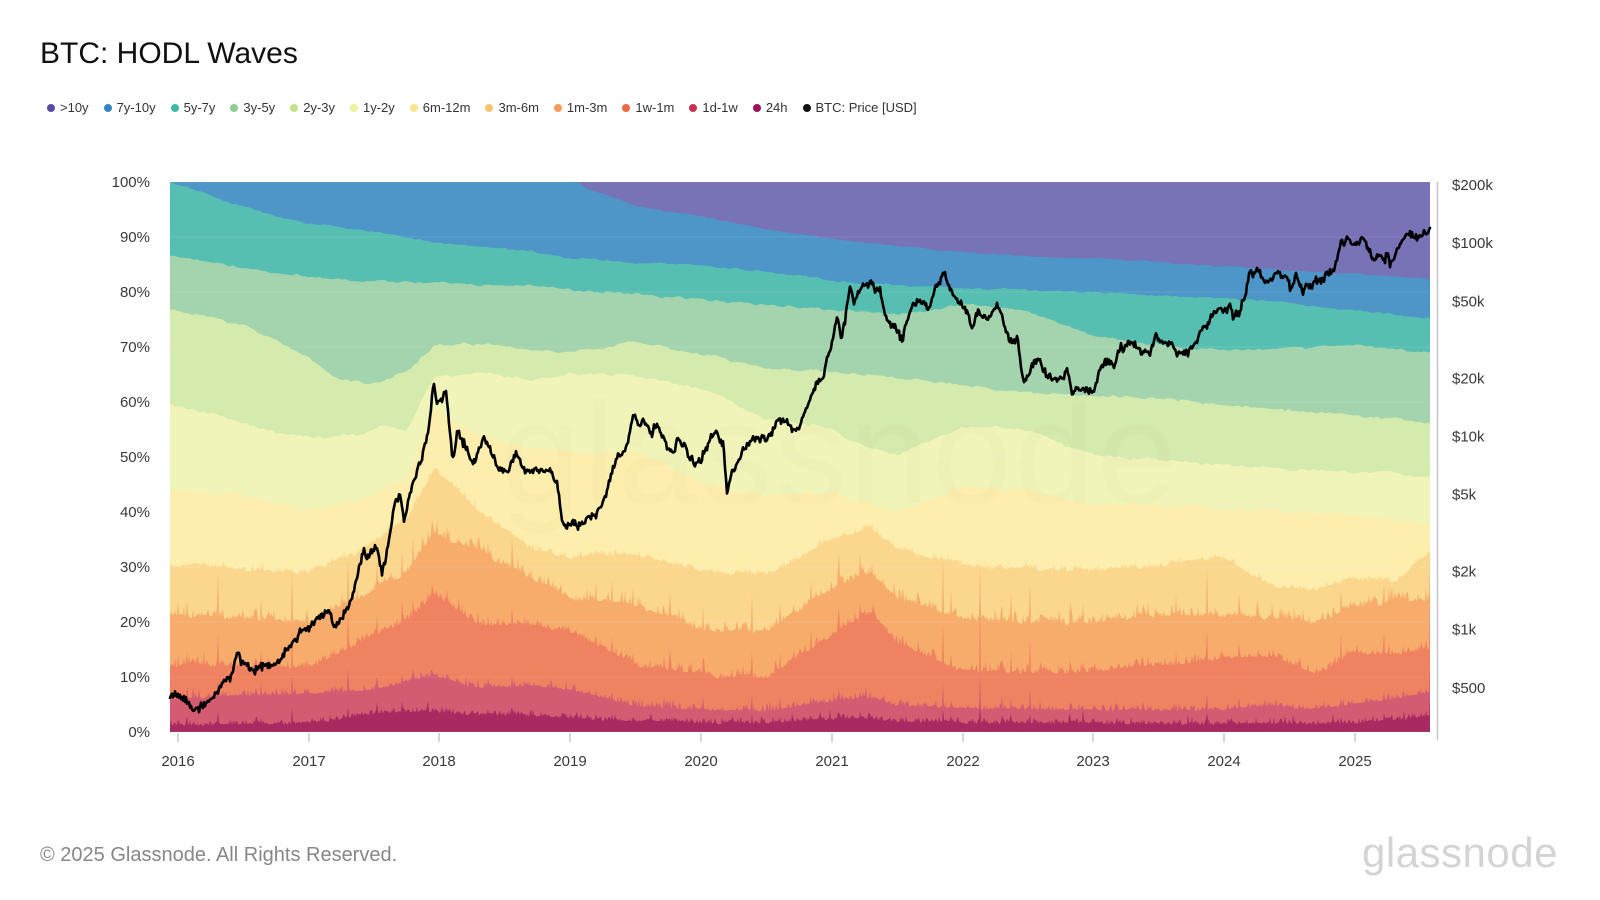  Describe the element at coordinates (831, 761) in the screenshot. I see `svg-text: 2021` at that location.